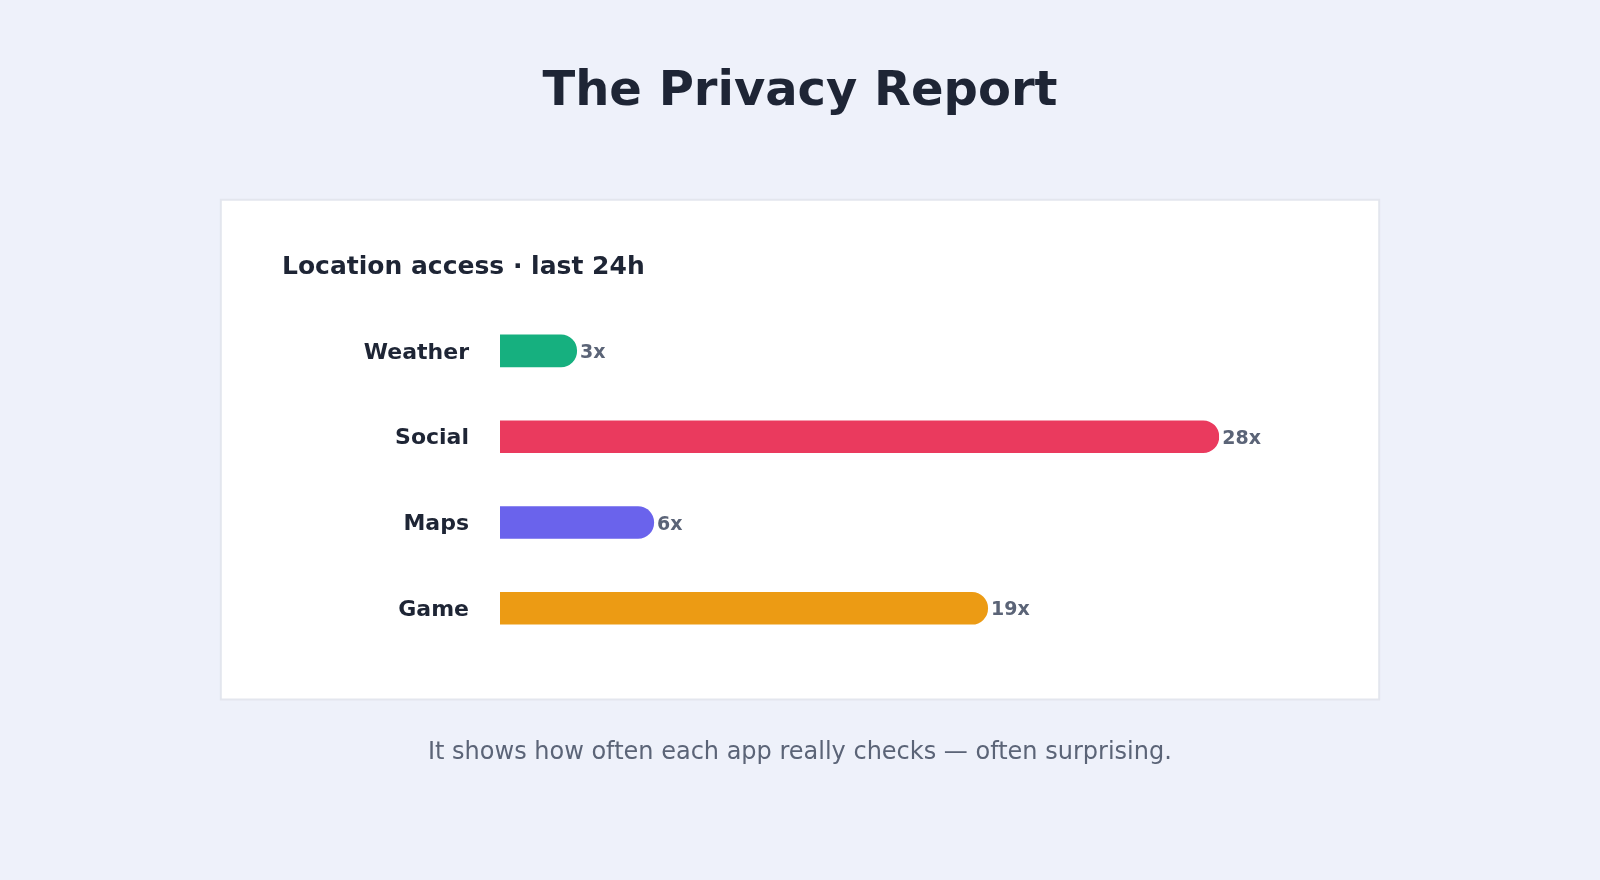 The width and height of the screenshot is (1600, 880). What do you see at coordinates (436, 523) in the screenshot?
I see `y-tick-label: Maps` at bounding box center [436, 523].